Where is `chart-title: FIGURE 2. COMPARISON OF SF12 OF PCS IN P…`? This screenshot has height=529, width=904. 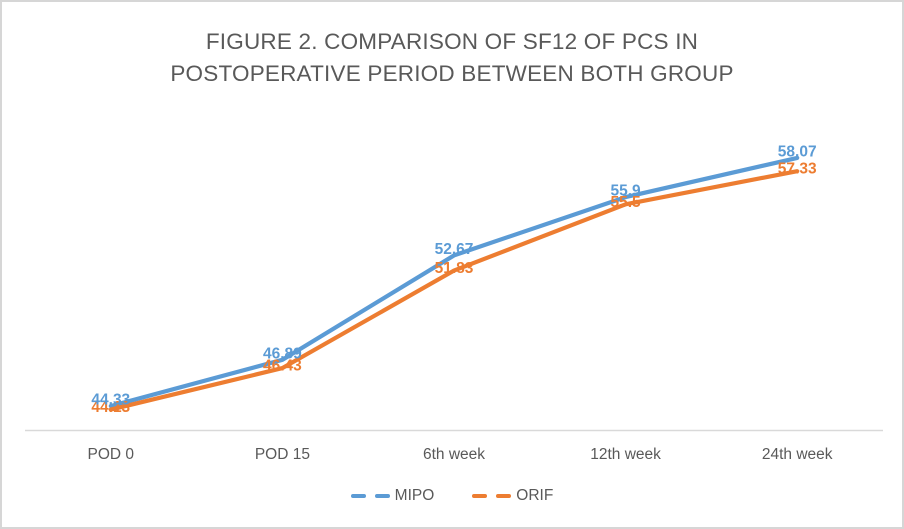
chart-title: FIGURE 2. COMPARISON OF SF12 OF PCS IN P… is located at coordinates (452, 58).